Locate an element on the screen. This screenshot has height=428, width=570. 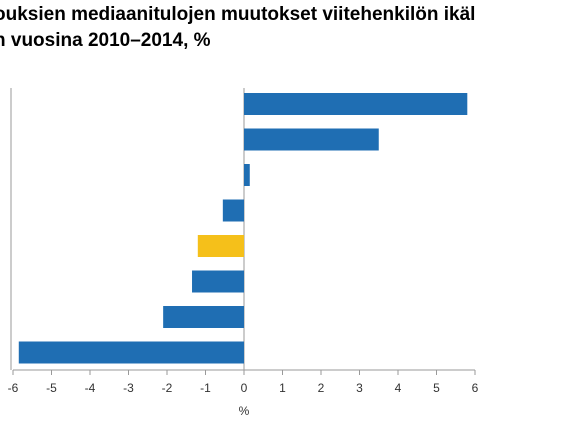
x-tick-label-1: 1 is located at coordinates (282, 388).